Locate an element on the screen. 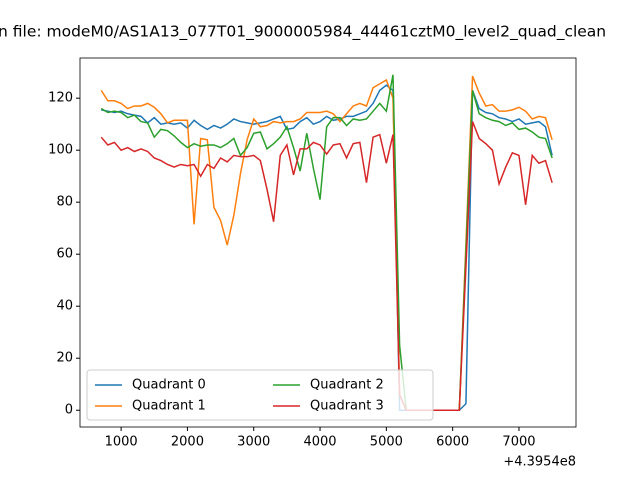 This screenshot has height=480, width=640. x-tick-label: 4000 is located at coordinates (319, 442).